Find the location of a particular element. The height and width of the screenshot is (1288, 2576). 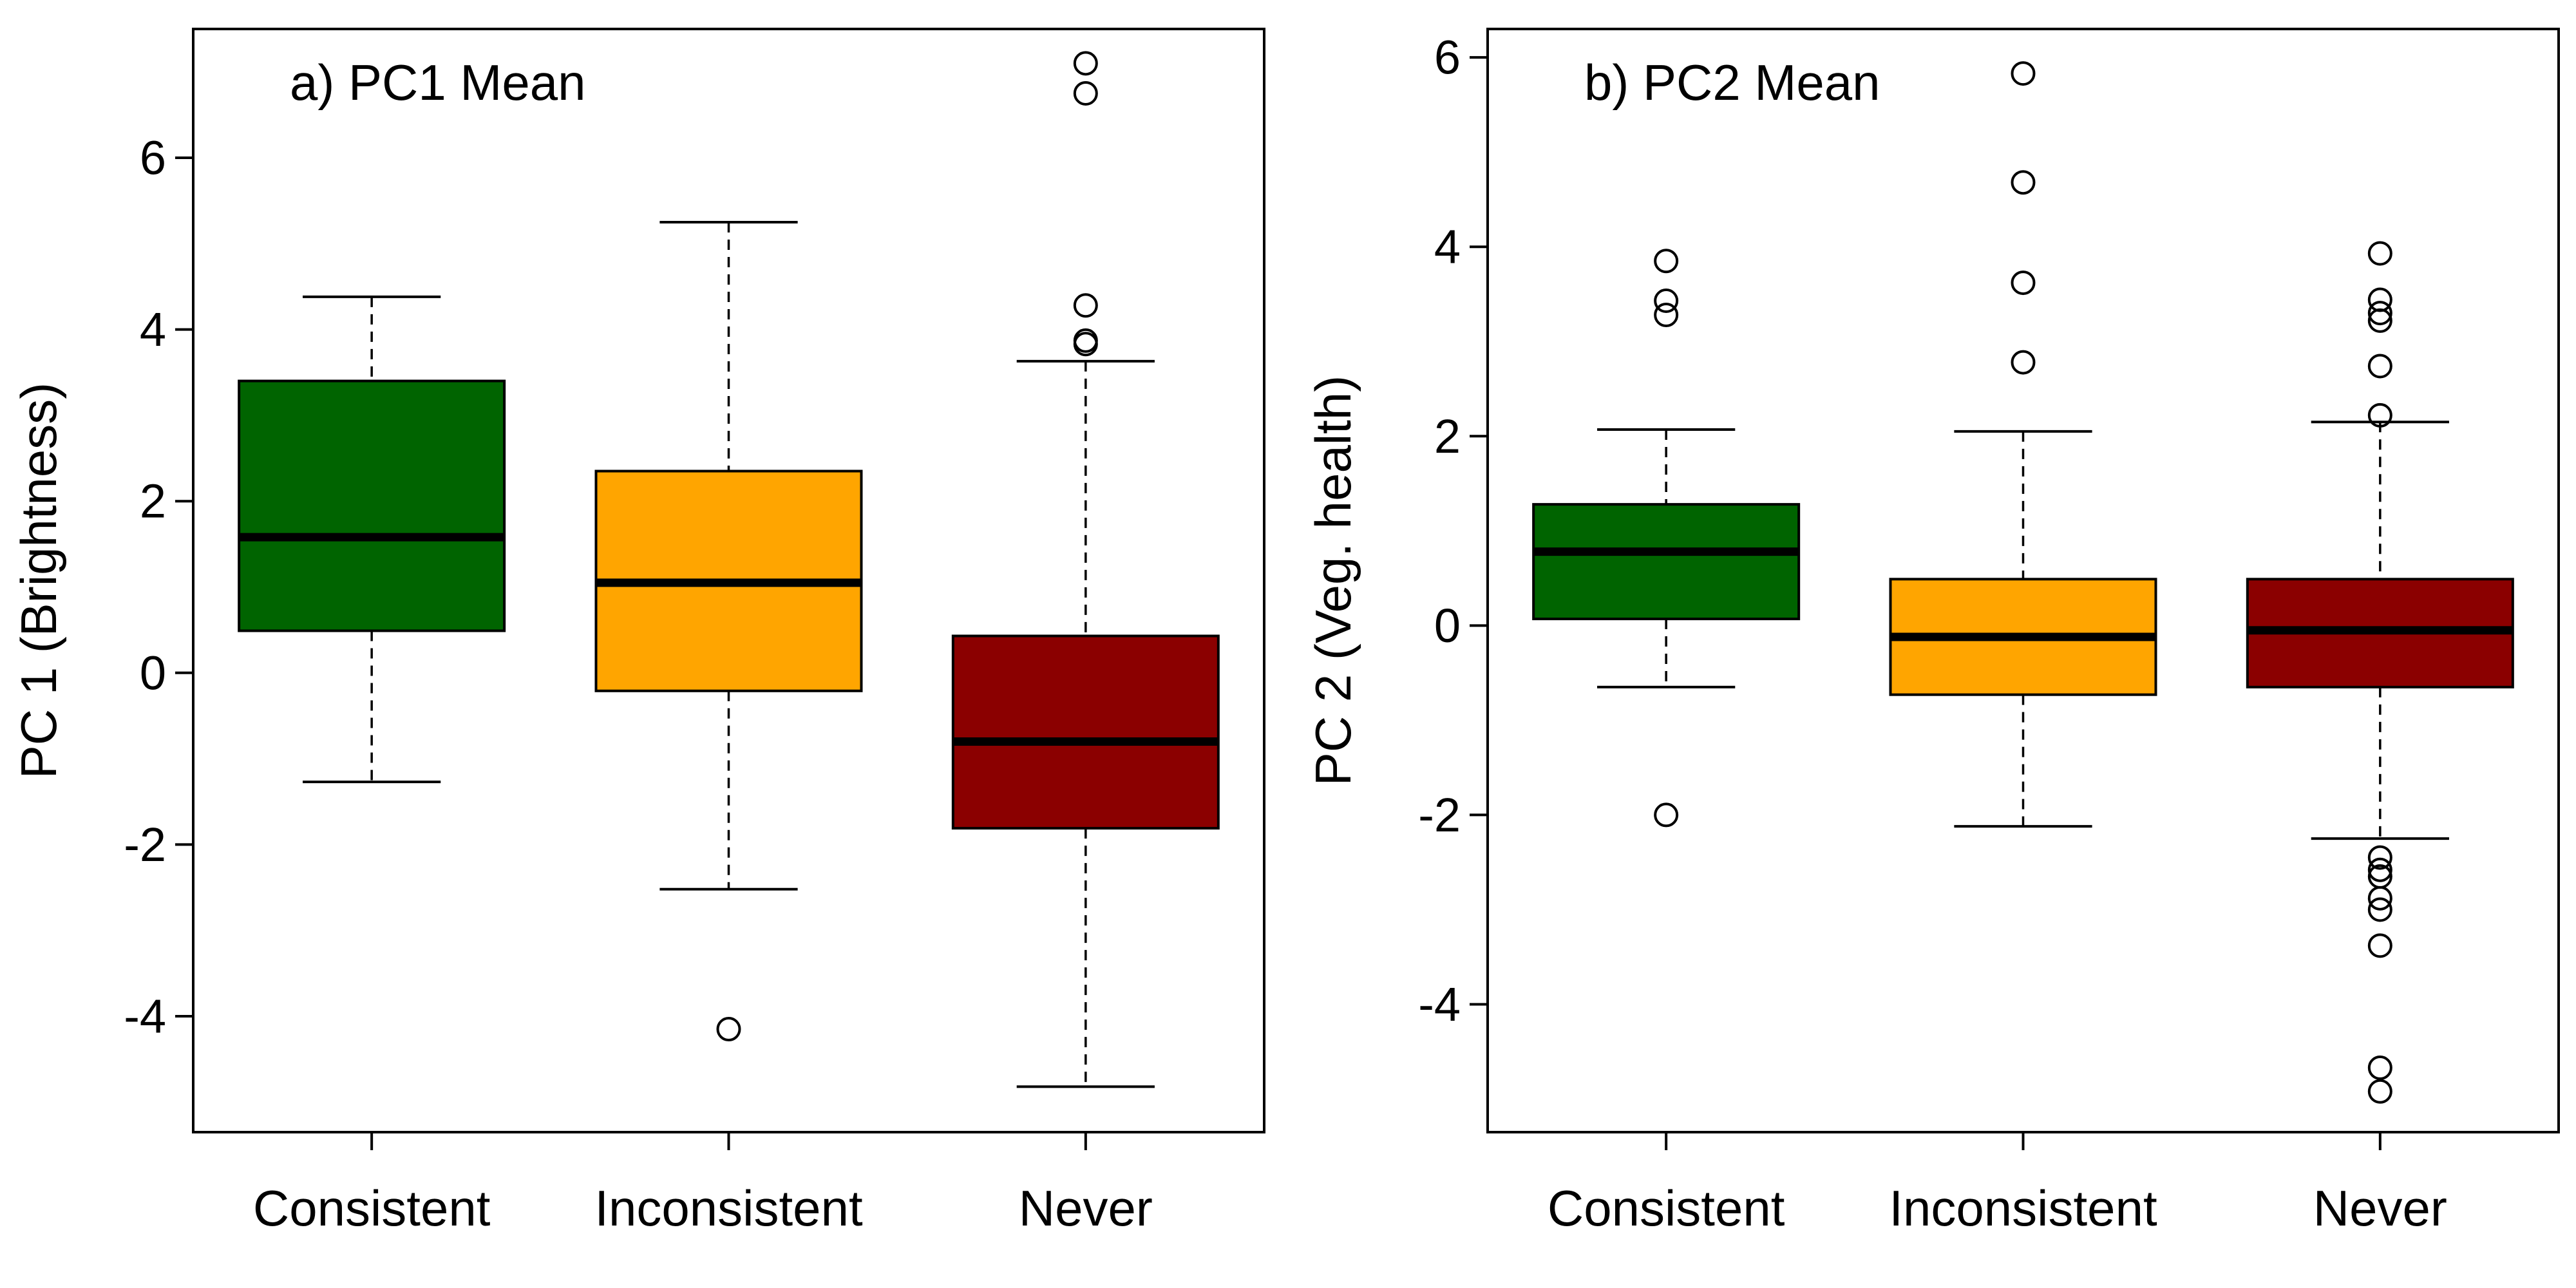

panel-title: b) PC2 Mean is located at coordinates (1732, 83).